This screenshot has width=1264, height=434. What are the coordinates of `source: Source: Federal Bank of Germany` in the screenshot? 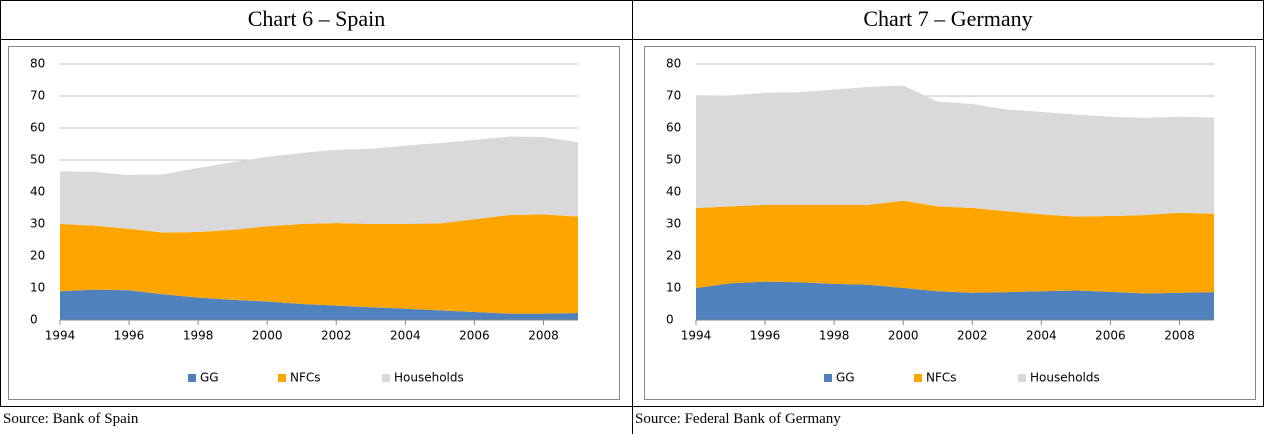 It's located at (738, 419).